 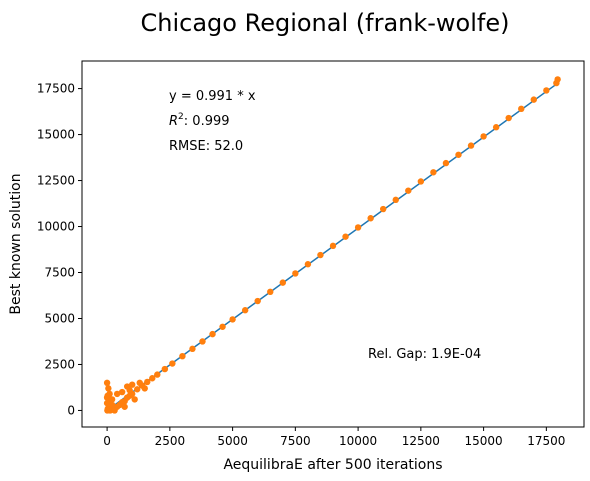 What do you see at coordinates (207, 121) in the screenshot?
I see `r-squared-value: : 0.999` at bounding box center [207, 121].